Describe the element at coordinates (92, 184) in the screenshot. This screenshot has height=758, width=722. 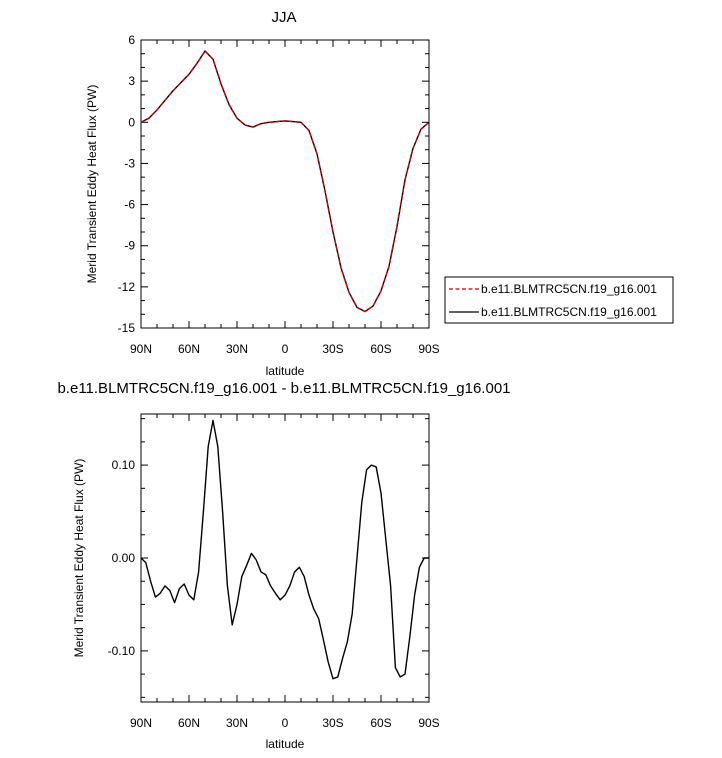
I see `top-y-axis-title: Merid Transient Eddy Heat Flux (PW)` at that location.